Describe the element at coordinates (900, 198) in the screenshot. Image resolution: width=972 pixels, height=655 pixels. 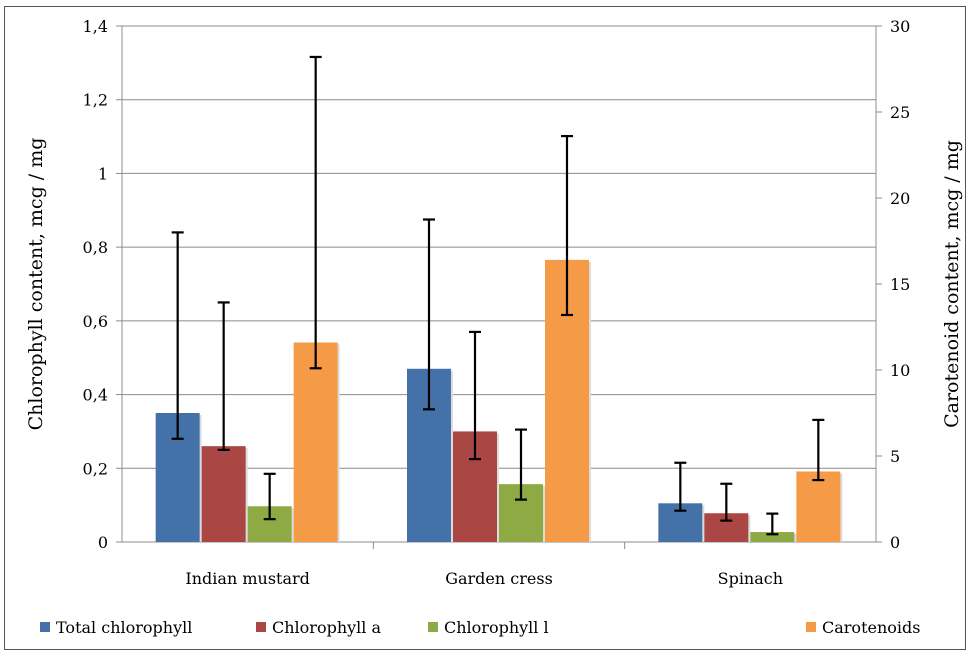
I see `y-right-tick-label: 20` at that location.